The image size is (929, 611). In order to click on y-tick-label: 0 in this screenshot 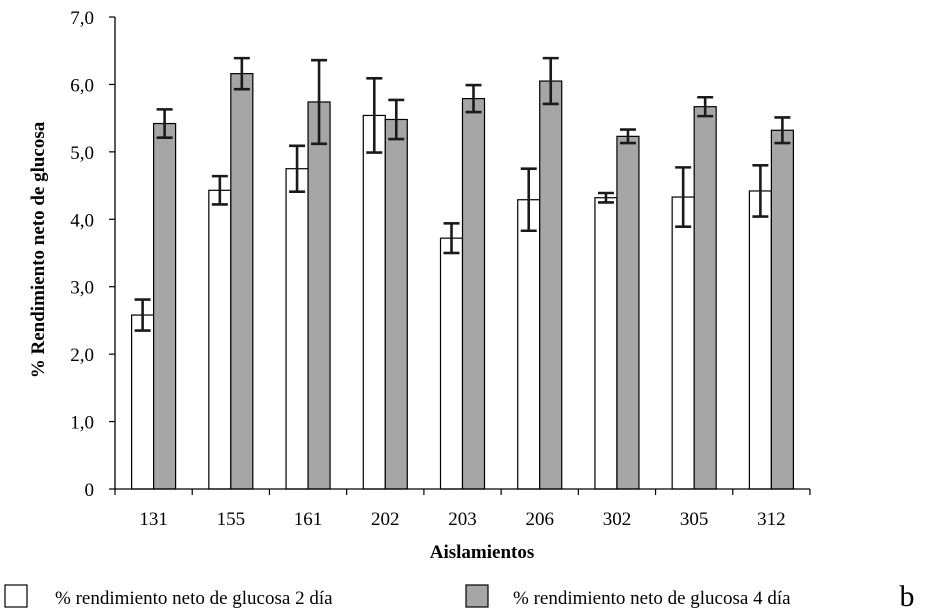, I will do `click(90, 490)`.